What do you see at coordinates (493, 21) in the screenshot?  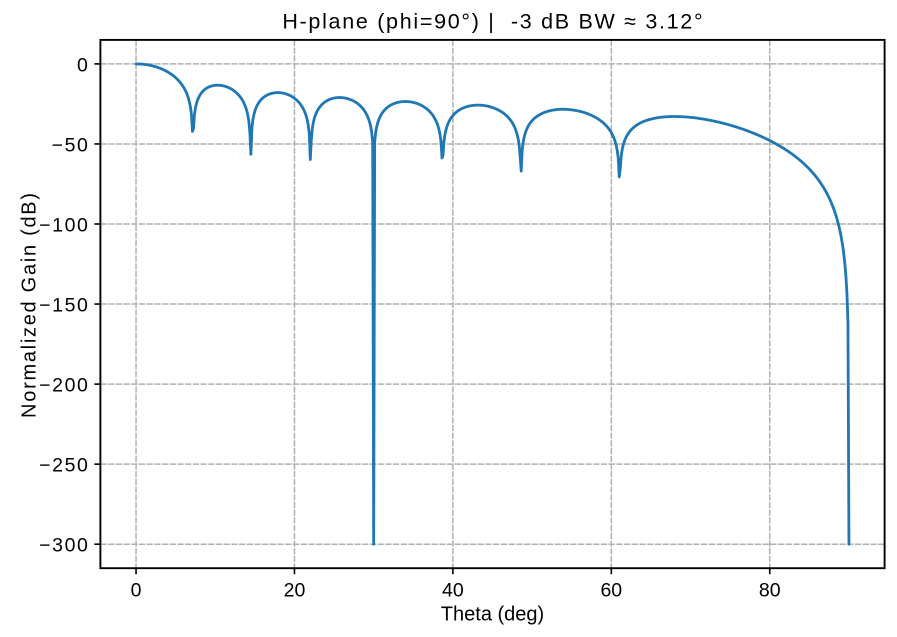 I see `svg-text:H-plane (phi=90°) | -3 dB BW: H-plane (phi=90°) | -3 dB BW ≈ 3.12°` at bounding box center [493, 21].